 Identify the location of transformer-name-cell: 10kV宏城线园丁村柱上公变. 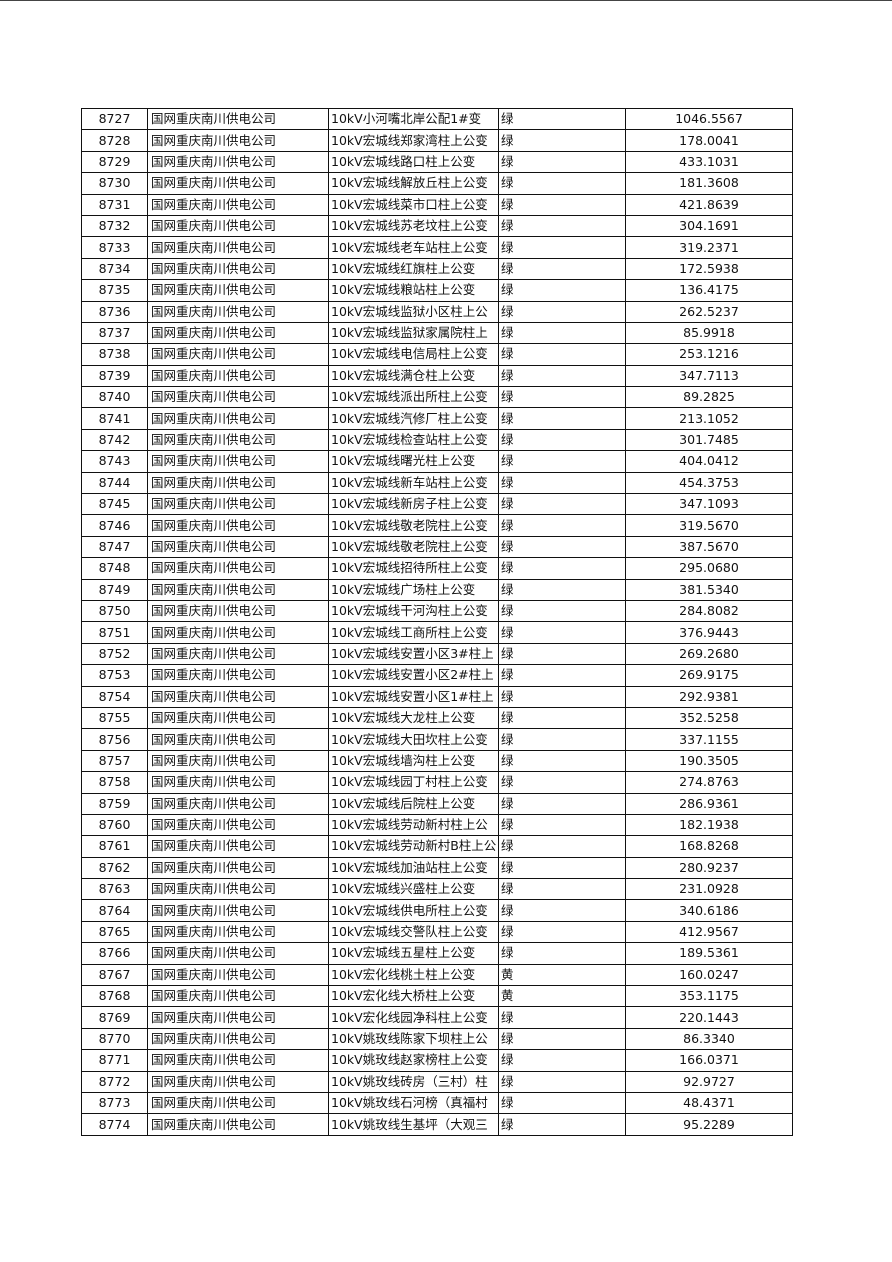
(413, 782).